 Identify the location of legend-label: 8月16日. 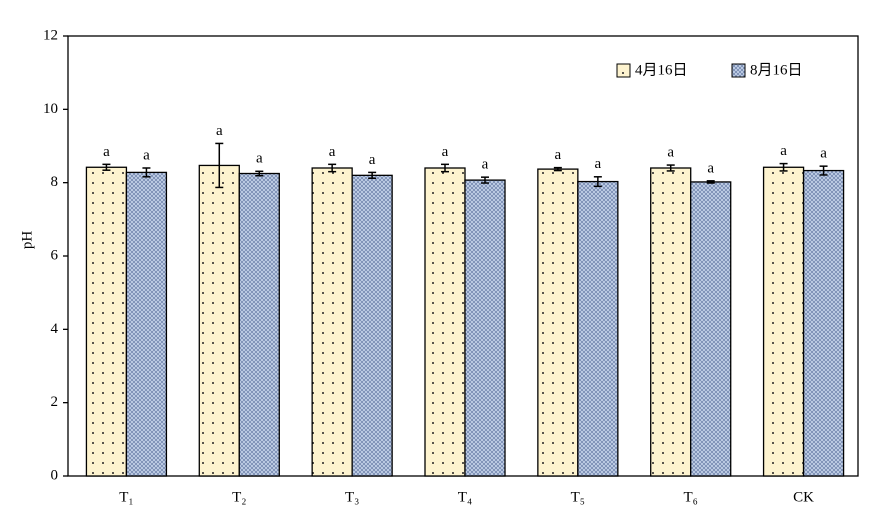
(776, 70).